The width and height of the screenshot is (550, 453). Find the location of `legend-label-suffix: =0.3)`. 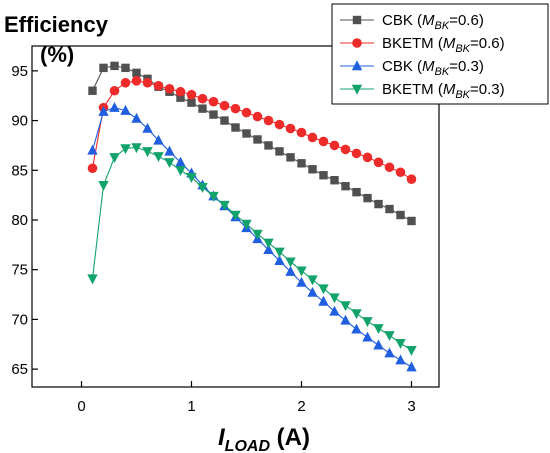

legend-label-suffix: =0.3) is located at coordinates (466, 66).